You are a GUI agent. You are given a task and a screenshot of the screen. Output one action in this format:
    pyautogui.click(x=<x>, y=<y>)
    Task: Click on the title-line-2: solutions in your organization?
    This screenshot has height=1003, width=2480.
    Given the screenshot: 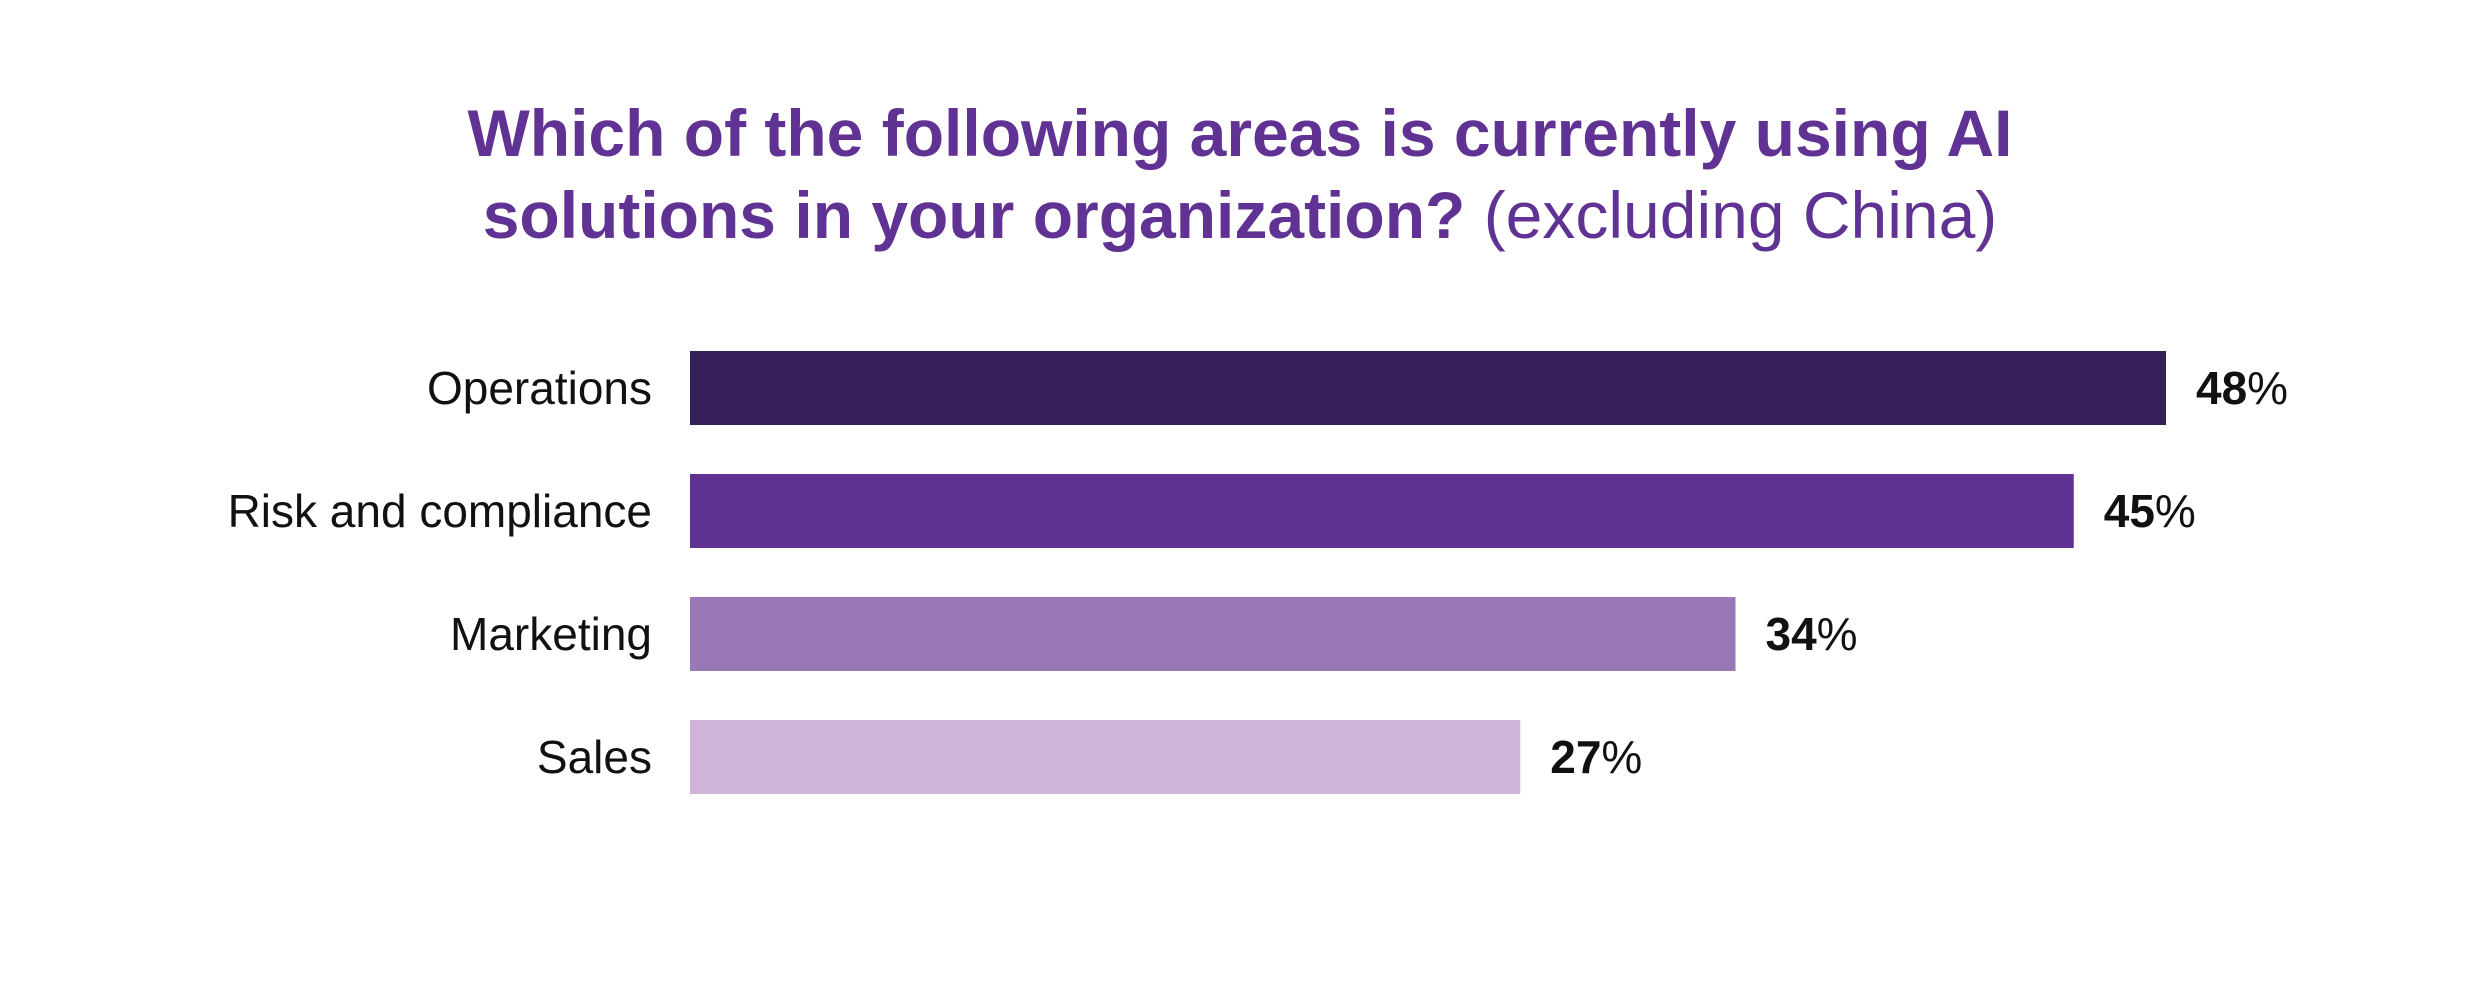 What is the action you would take?
    pyautogui.click(x=974, y=215)
    